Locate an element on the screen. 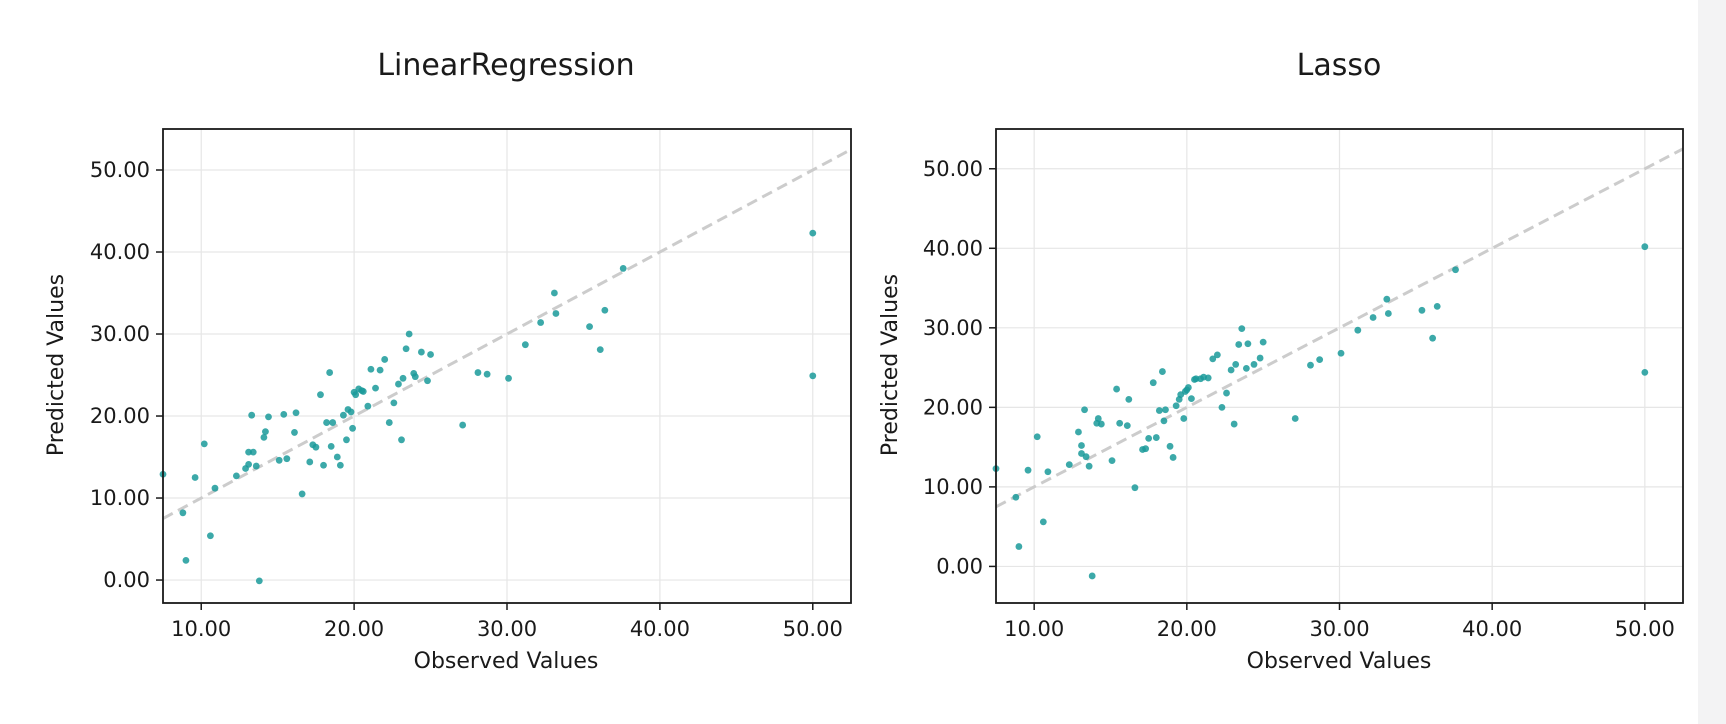 The width and height of the screenshot is (1726, 724). panel-title: Lasso is located at coordinates (1339, 65).